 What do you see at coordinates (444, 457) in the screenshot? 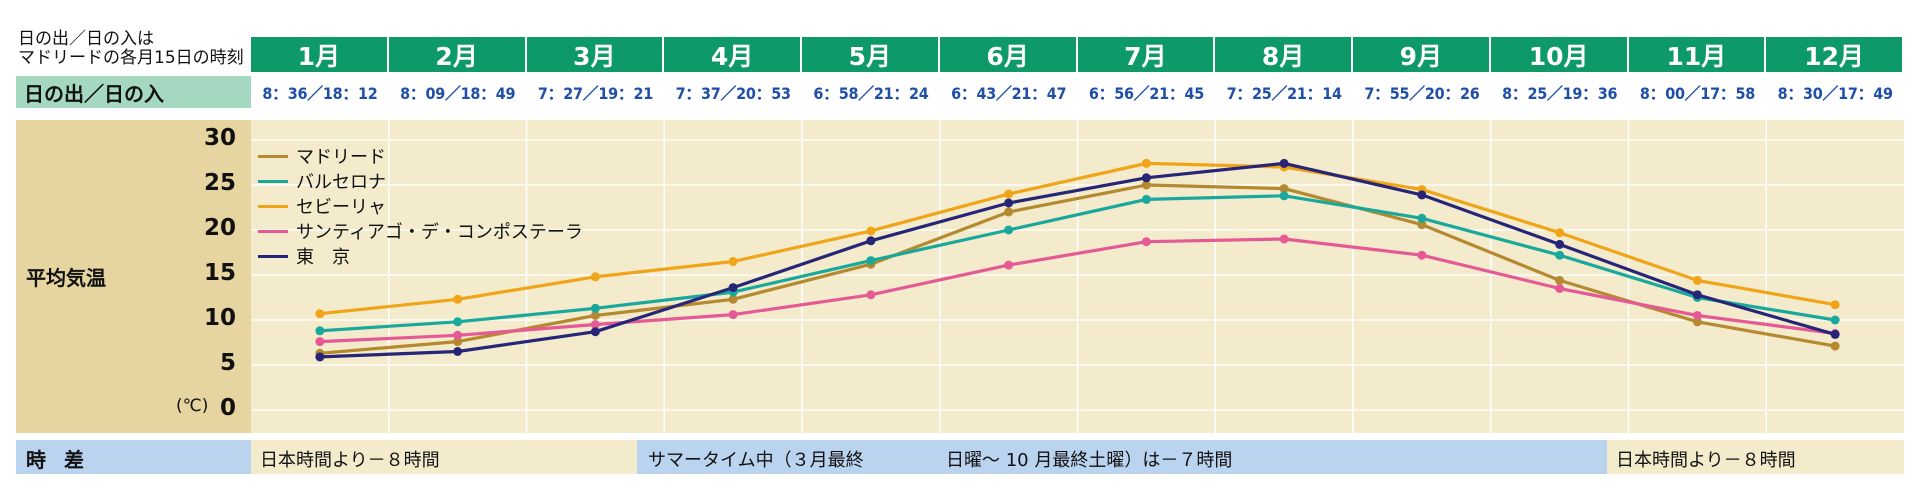
I see `tz-standard-left-band` at bounding box center [444, 457].